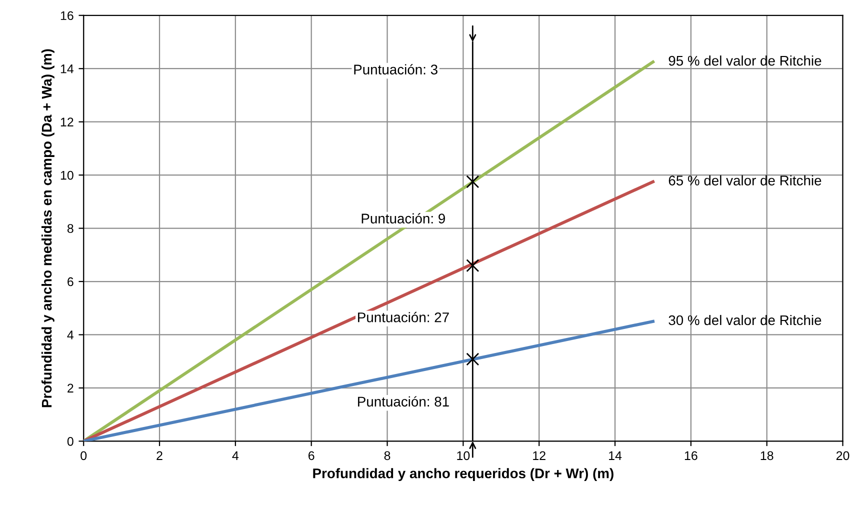  I want to click on x-tick-label: 8, so click(387, 455).